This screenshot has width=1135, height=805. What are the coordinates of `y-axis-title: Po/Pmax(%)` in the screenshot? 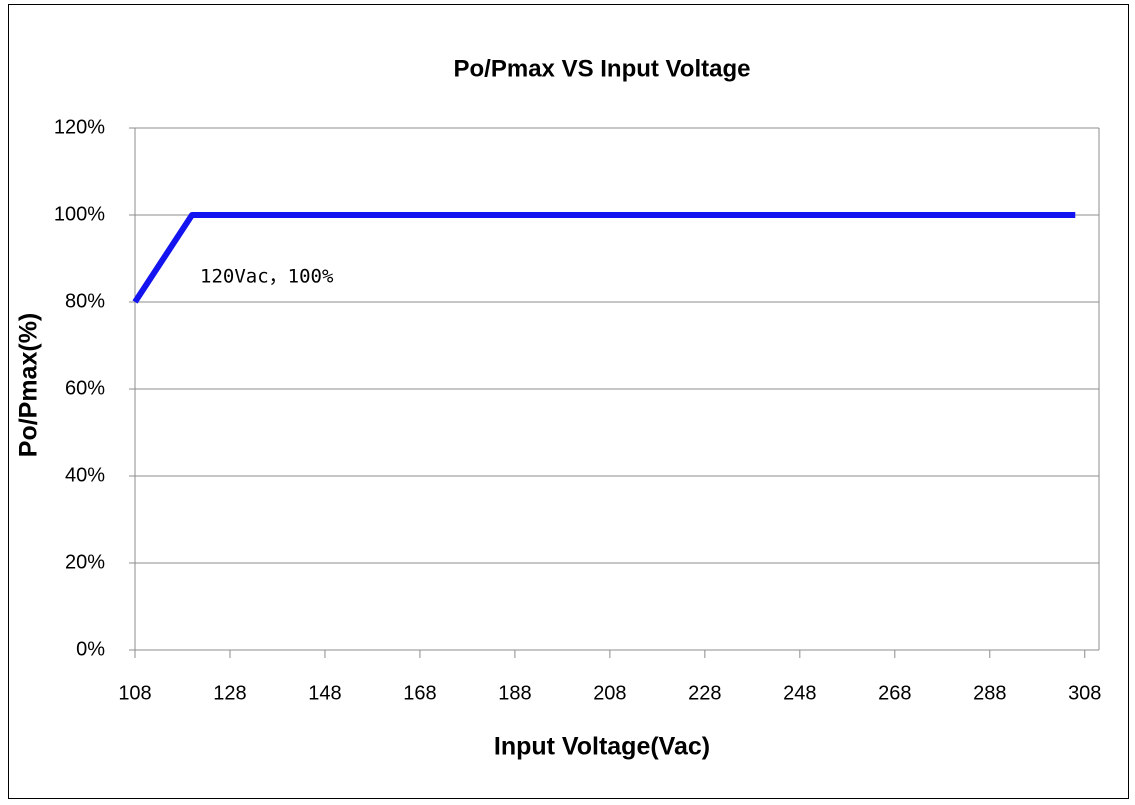 It's located at (29, 385).